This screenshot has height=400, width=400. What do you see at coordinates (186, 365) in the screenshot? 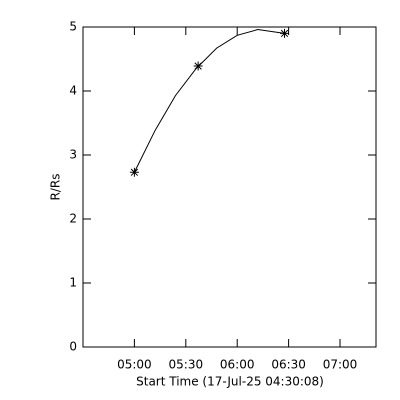
I see `x-tick-label: 05:30` at bounding box center [186, 365].